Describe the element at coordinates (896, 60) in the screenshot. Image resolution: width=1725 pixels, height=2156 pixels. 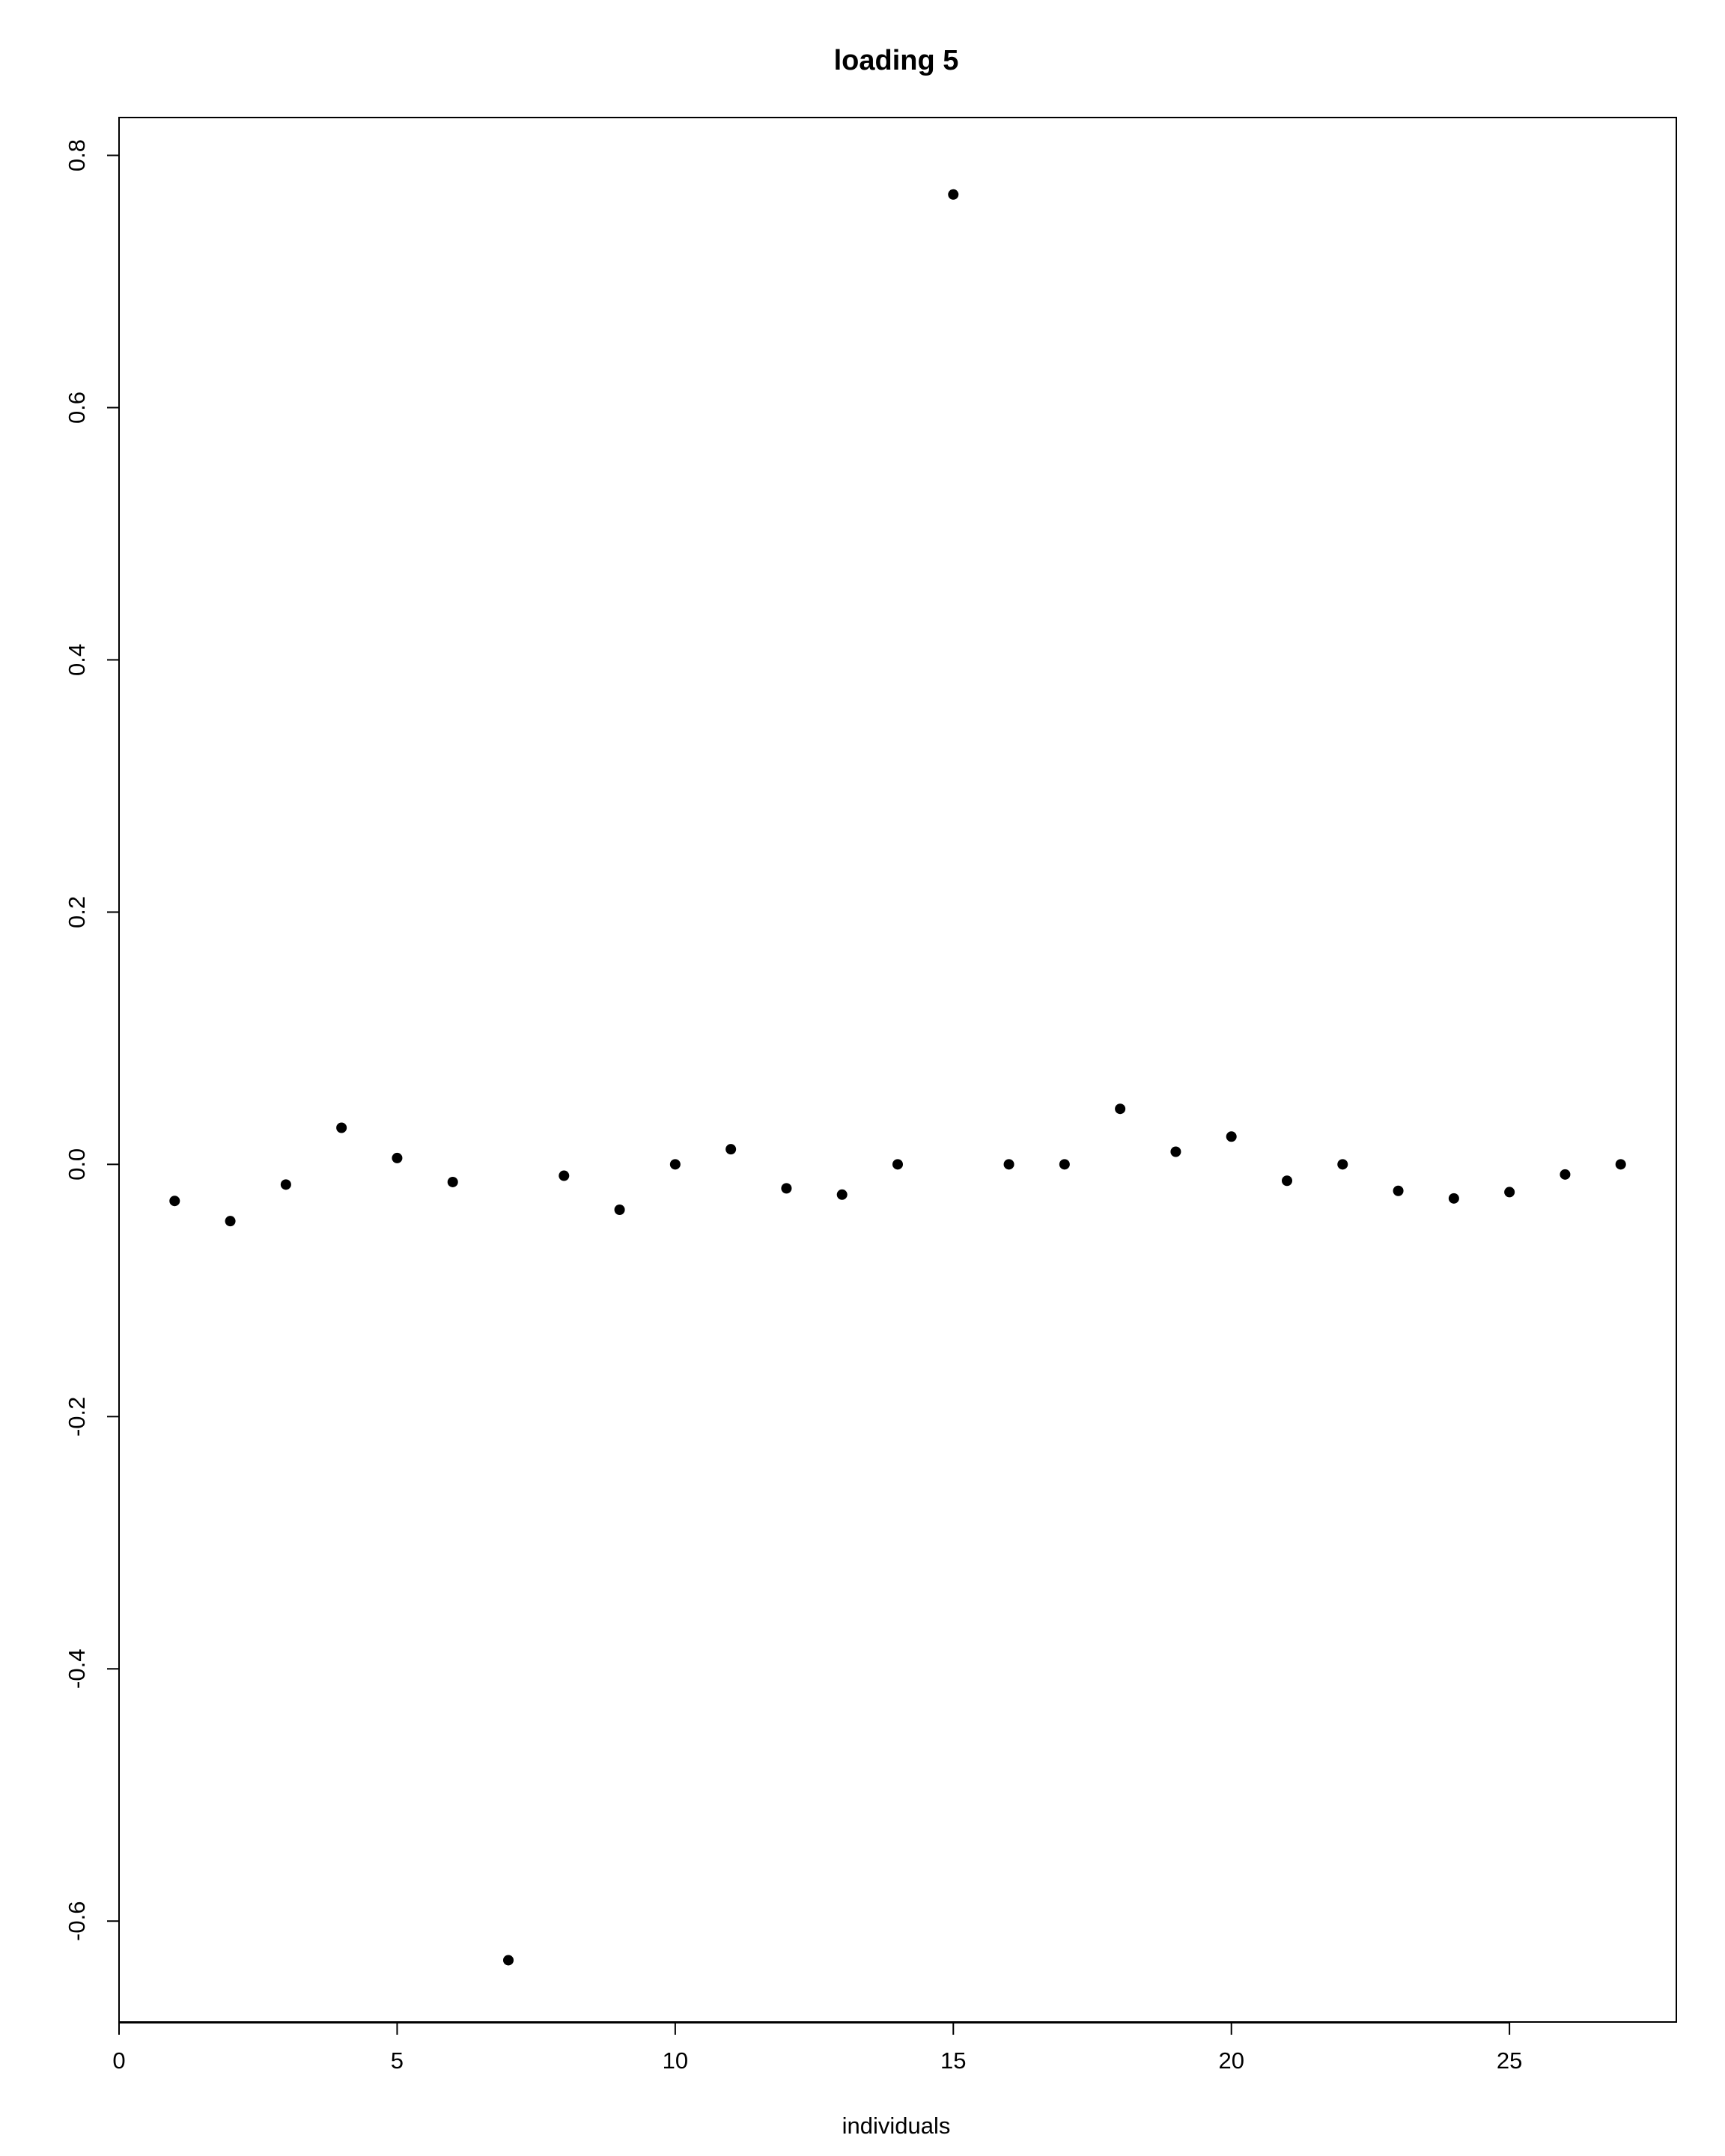
I see `chart-title: loading 5` at that location.